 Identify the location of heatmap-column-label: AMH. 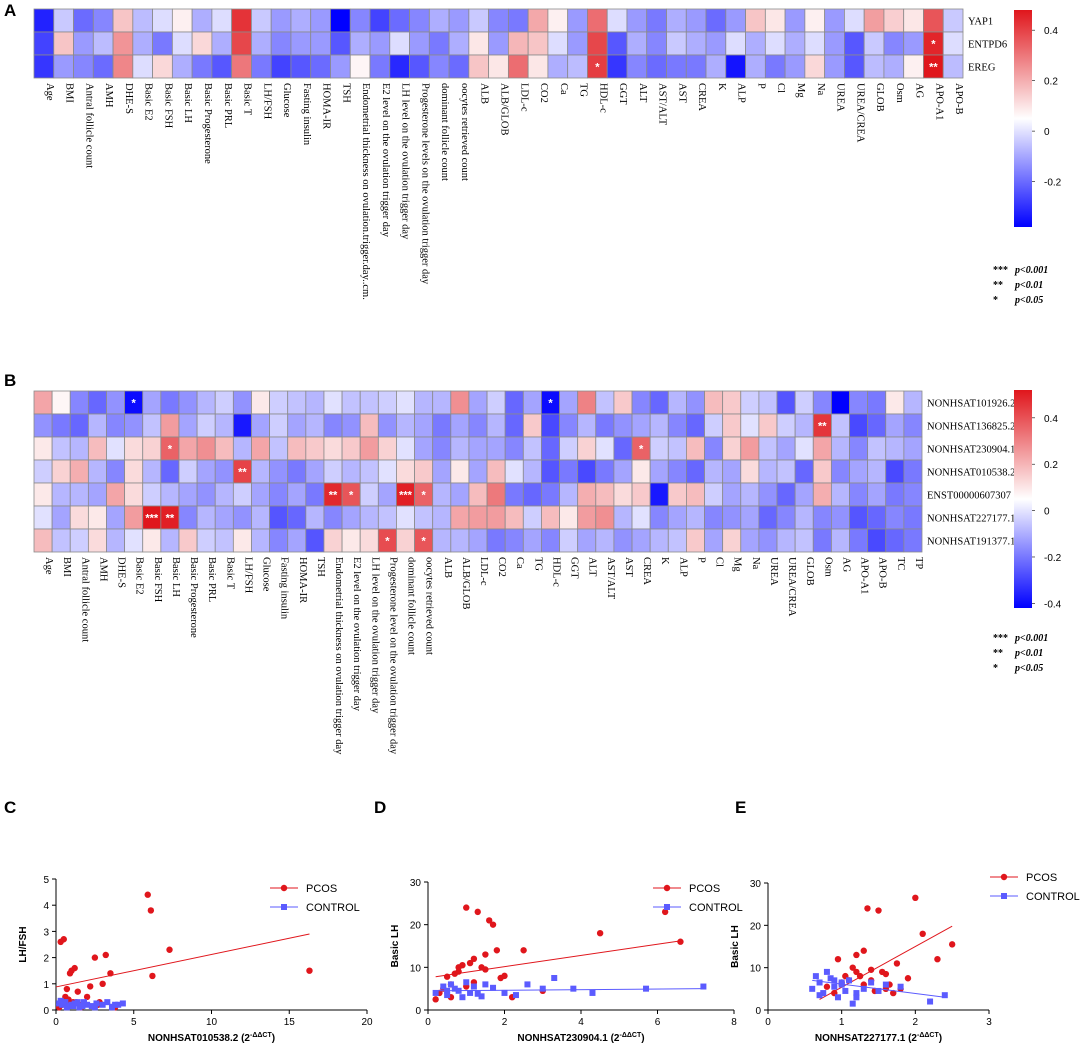
(102, 569).